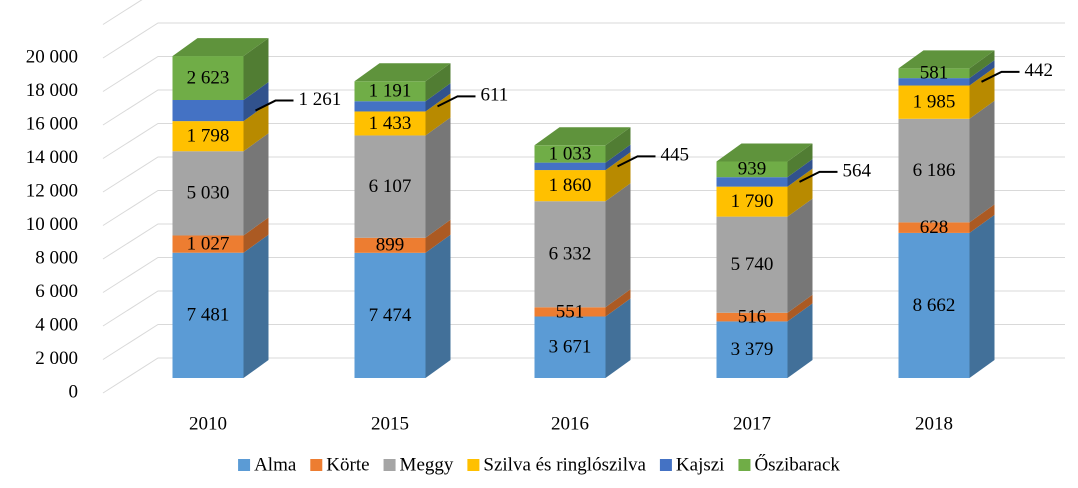 The height and width of the screenshot is (488, 1078). What do you see at coordinates (52, 123) in the screenshot?
I see `y-tick-label: 16 000` at bounding box center [52, 123].